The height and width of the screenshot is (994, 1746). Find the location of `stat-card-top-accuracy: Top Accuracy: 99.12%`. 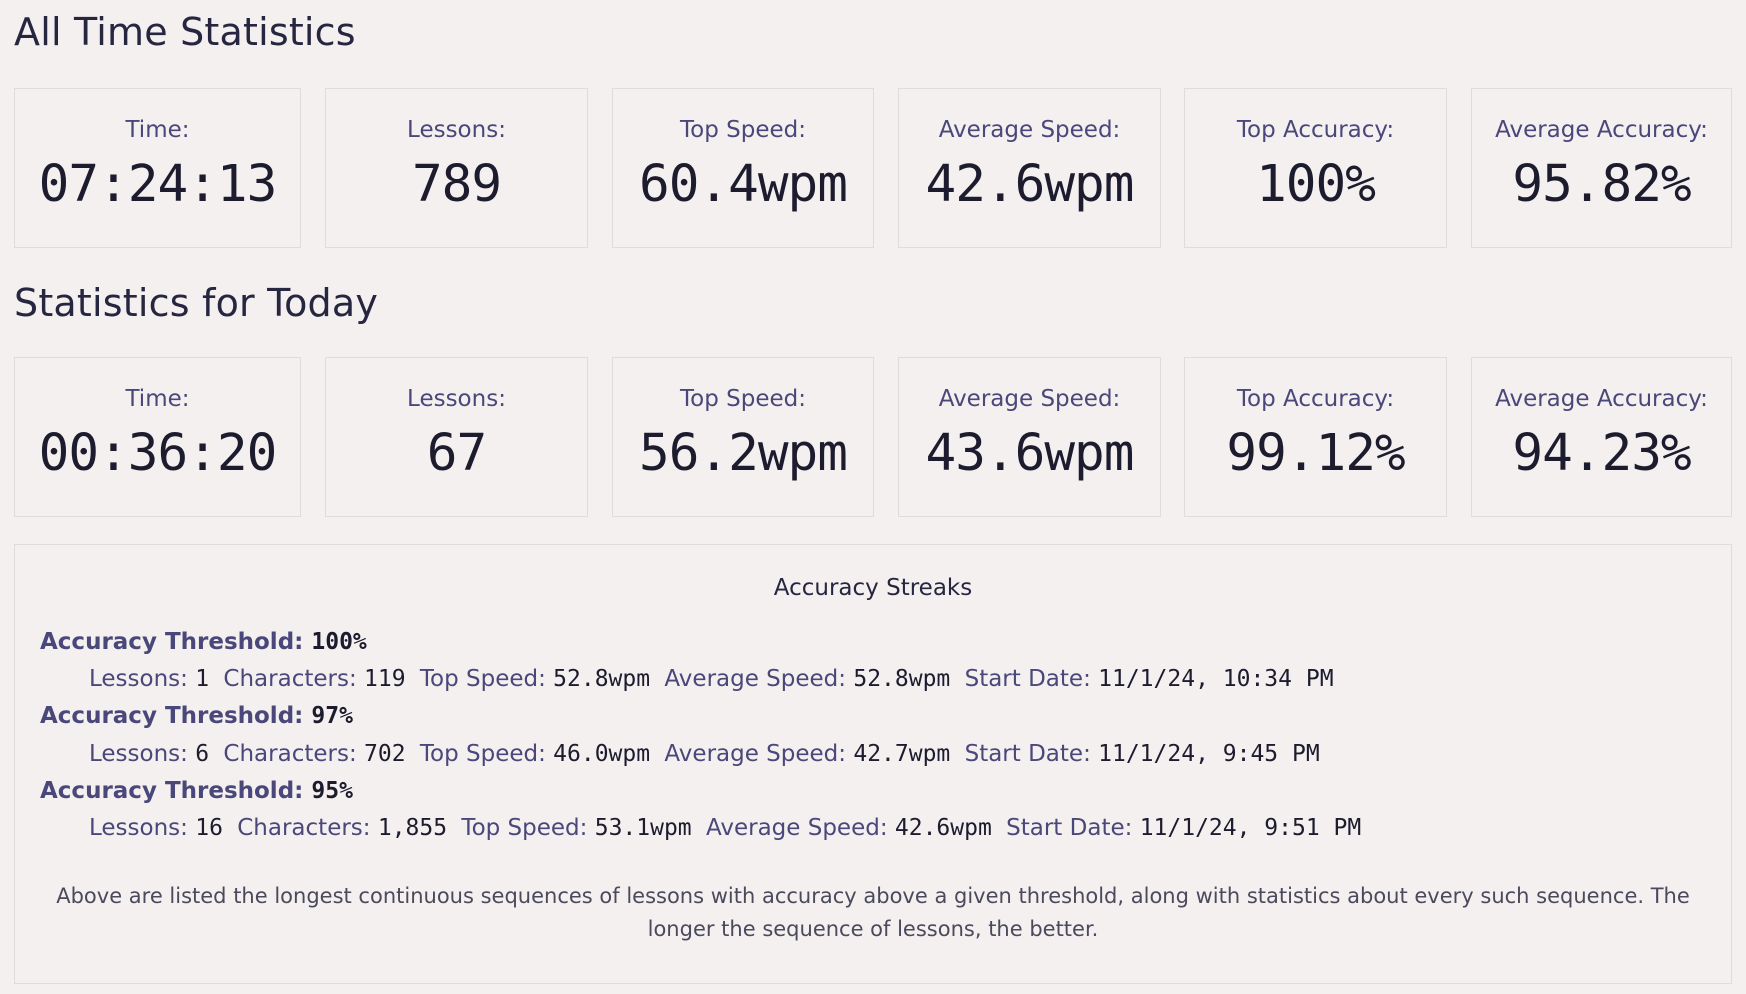

stat-card-top-accuracy: Top Accuracy: 99.12% is located at coordinates (1315, 437).